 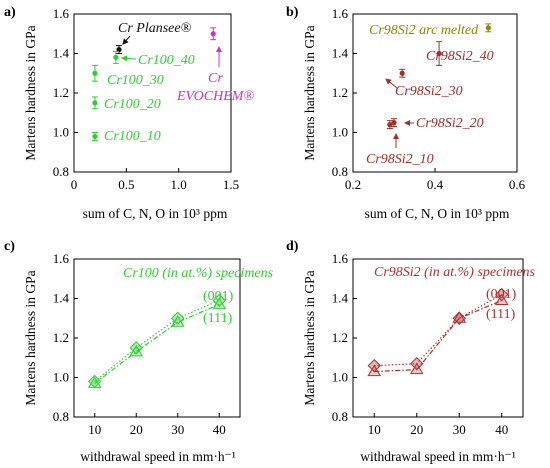 What do you see at coordinates (166, 60) in the screenshot?
I see `annot-cr100-40: Cr100_40` at bounding box center [166, 60].